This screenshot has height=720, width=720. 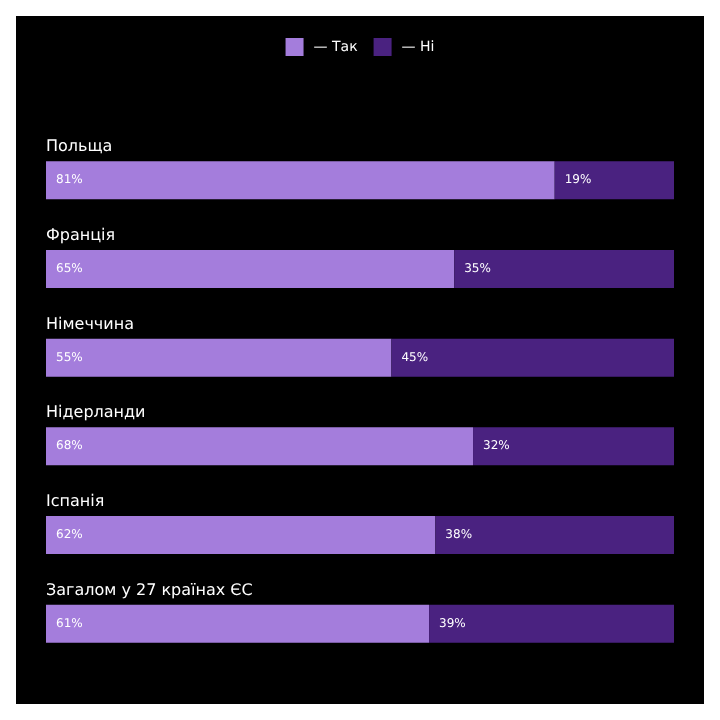 I want to click on y-tick-label: Німеччина, so click(x=90, y=323).